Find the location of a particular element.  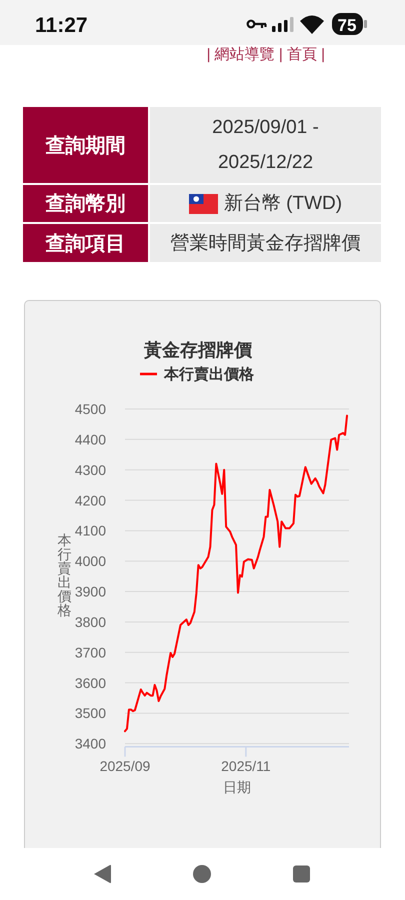

text: 75 is located at coordinates (347, 25).